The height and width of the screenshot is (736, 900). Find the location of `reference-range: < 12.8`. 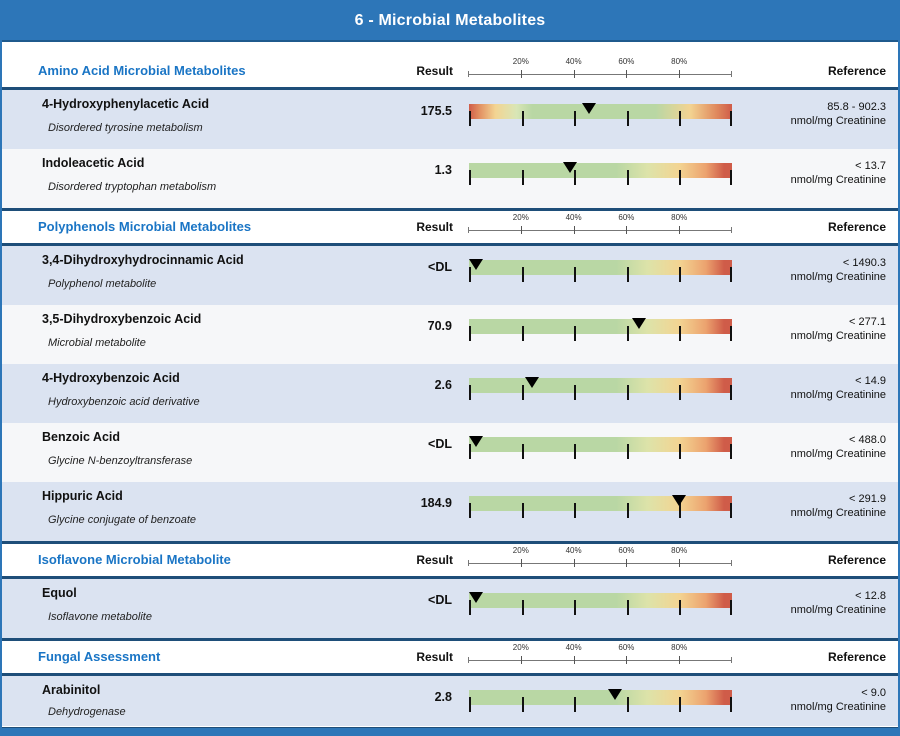

reference-range: < 12.8 is located at coordinates (870, 596).